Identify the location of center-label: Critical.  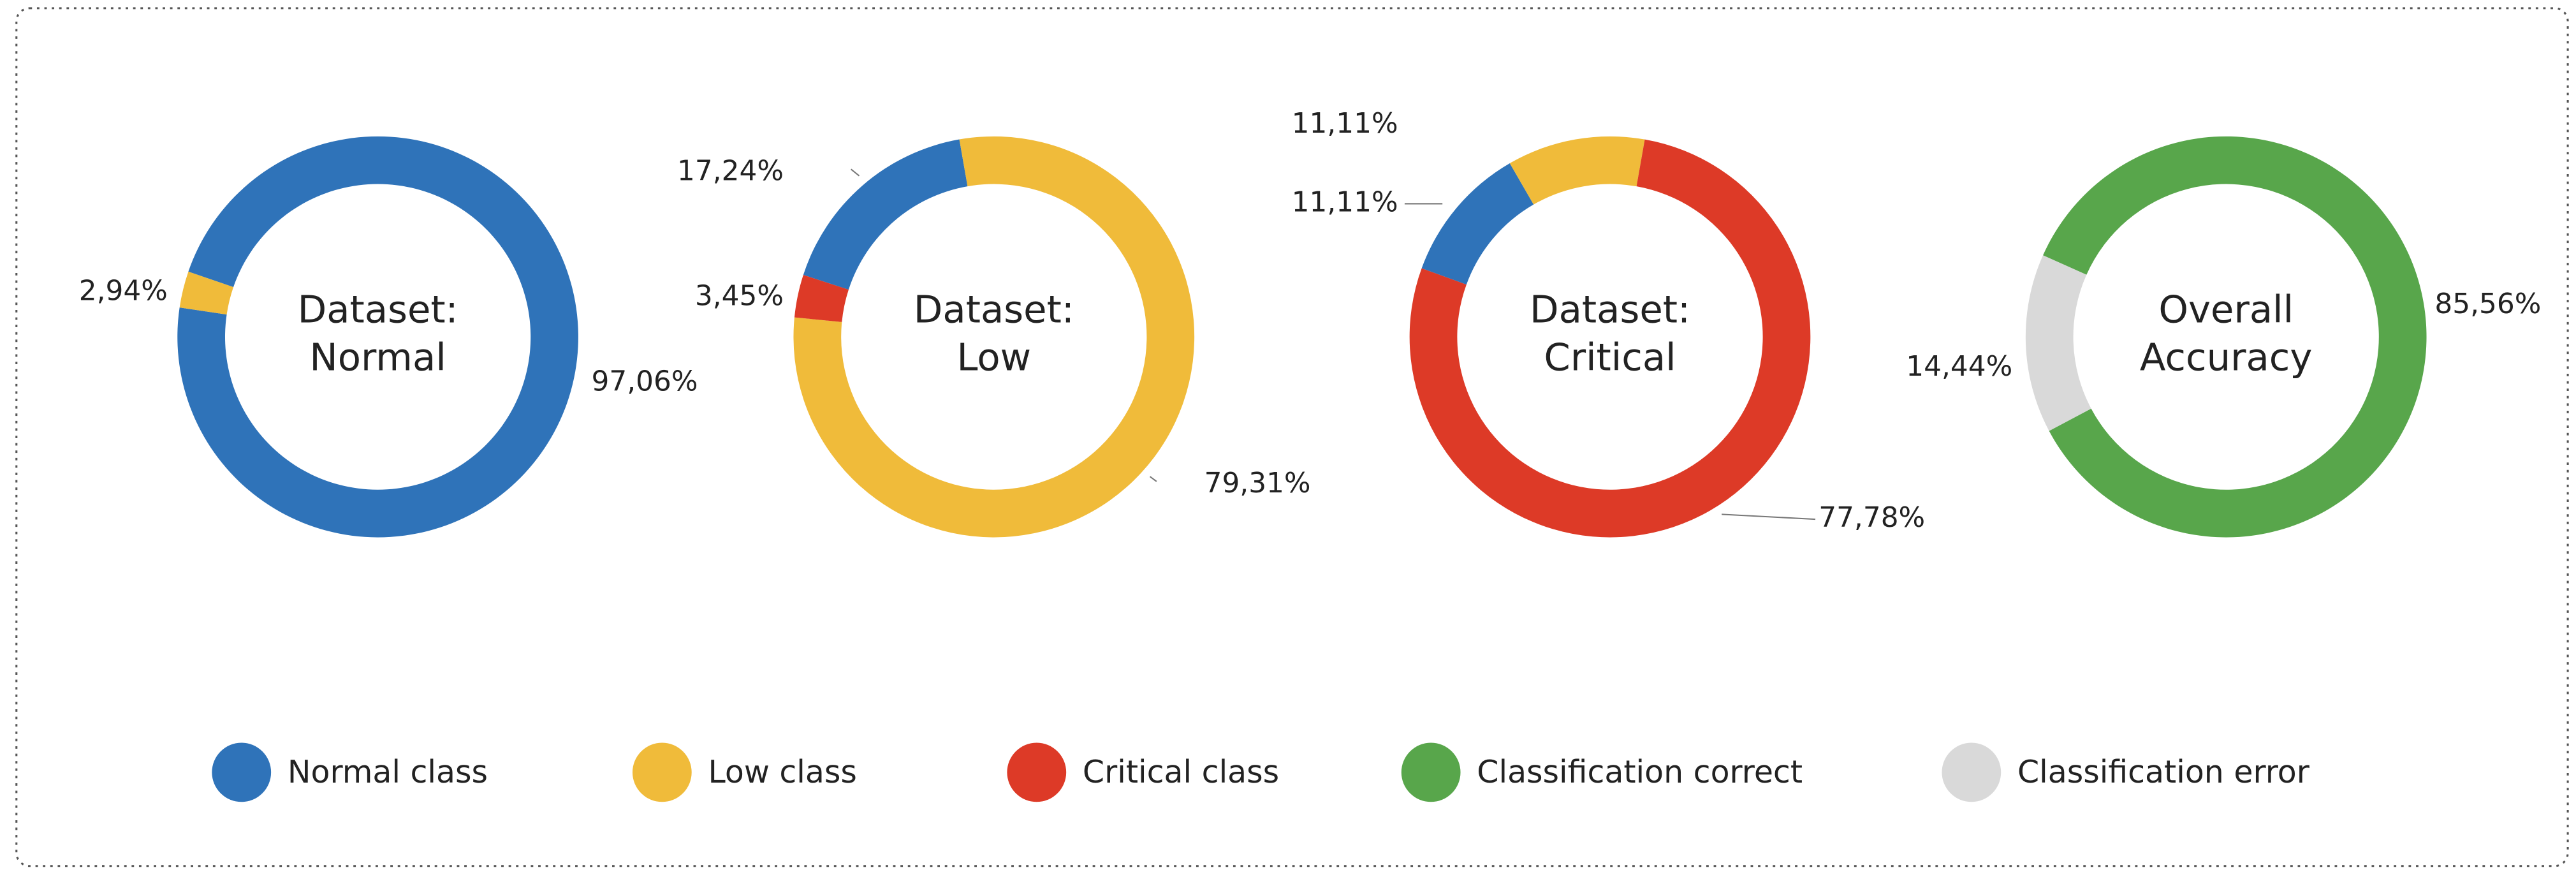
(1610, 357).